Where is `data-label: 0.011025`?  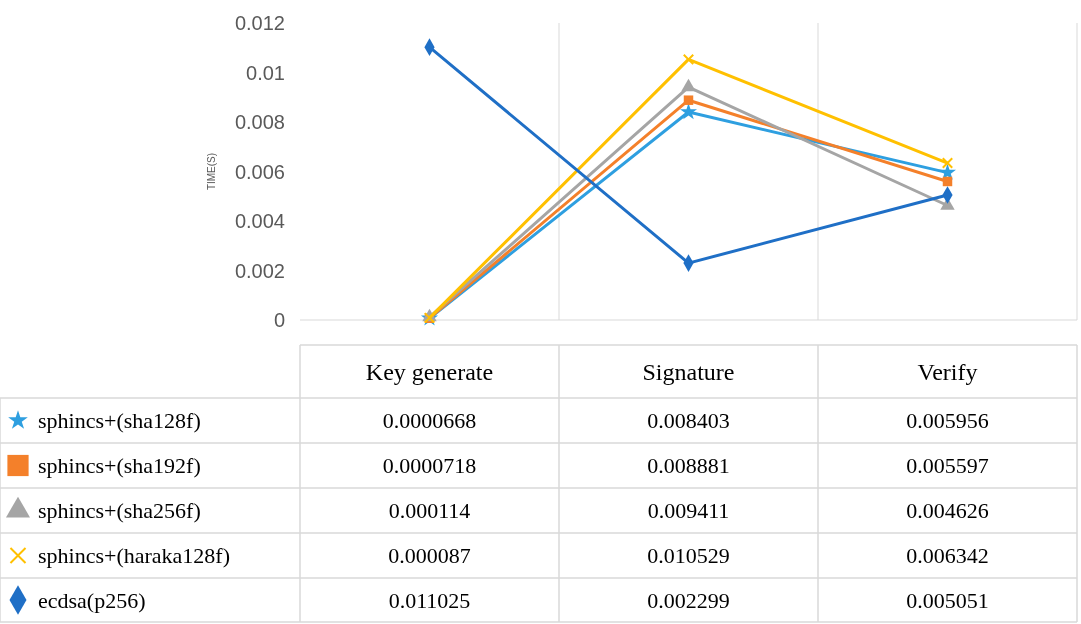 data-label: 0.011025 is located at coordinates (429, 600).